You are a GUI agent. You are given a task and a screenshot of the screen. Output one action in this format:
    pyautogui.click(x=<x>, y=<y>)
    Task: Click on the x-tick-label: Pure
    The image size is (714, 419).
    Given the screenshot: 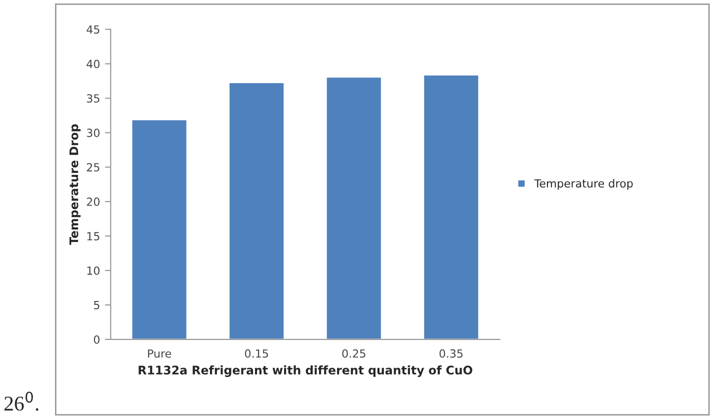 What is the action you would take?
    pyautogui.click(x=160, y=353)
    